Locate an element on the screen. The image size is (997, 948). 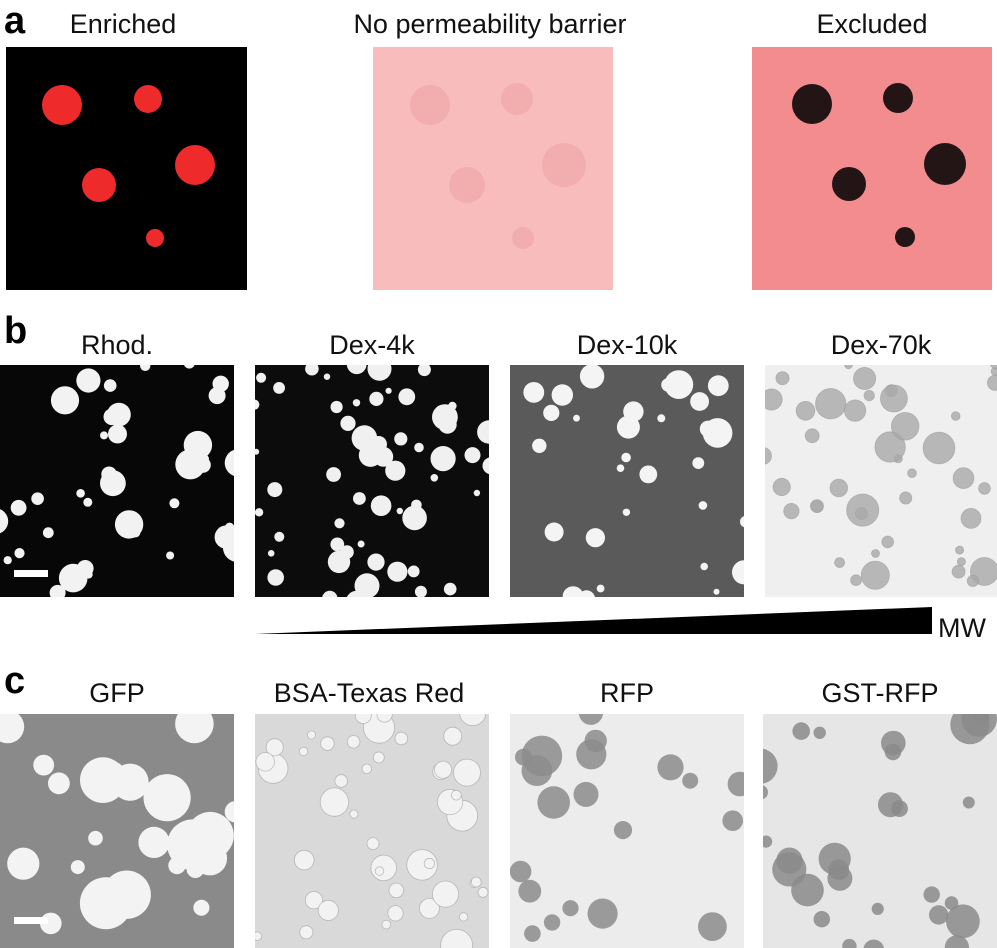
title-bsa-texas-red: BSA-Texas Red is located at coordinates (369, 693).